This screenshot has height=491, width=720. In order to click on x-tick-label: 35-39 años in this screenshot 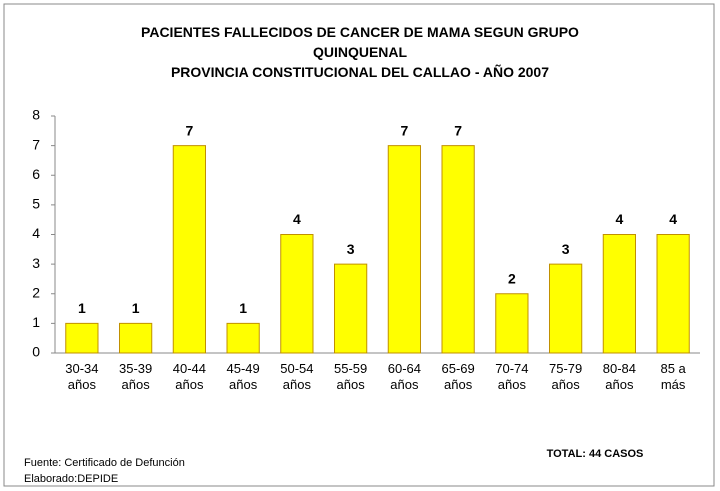, I will do `click(136, 376)`.